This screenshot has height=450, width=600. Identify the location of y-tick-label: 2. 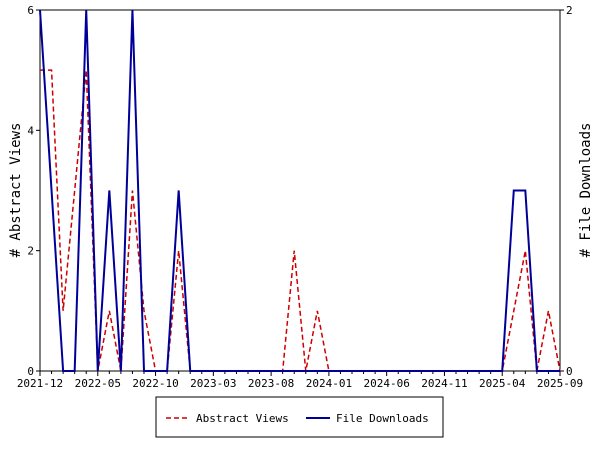
(30, 251).